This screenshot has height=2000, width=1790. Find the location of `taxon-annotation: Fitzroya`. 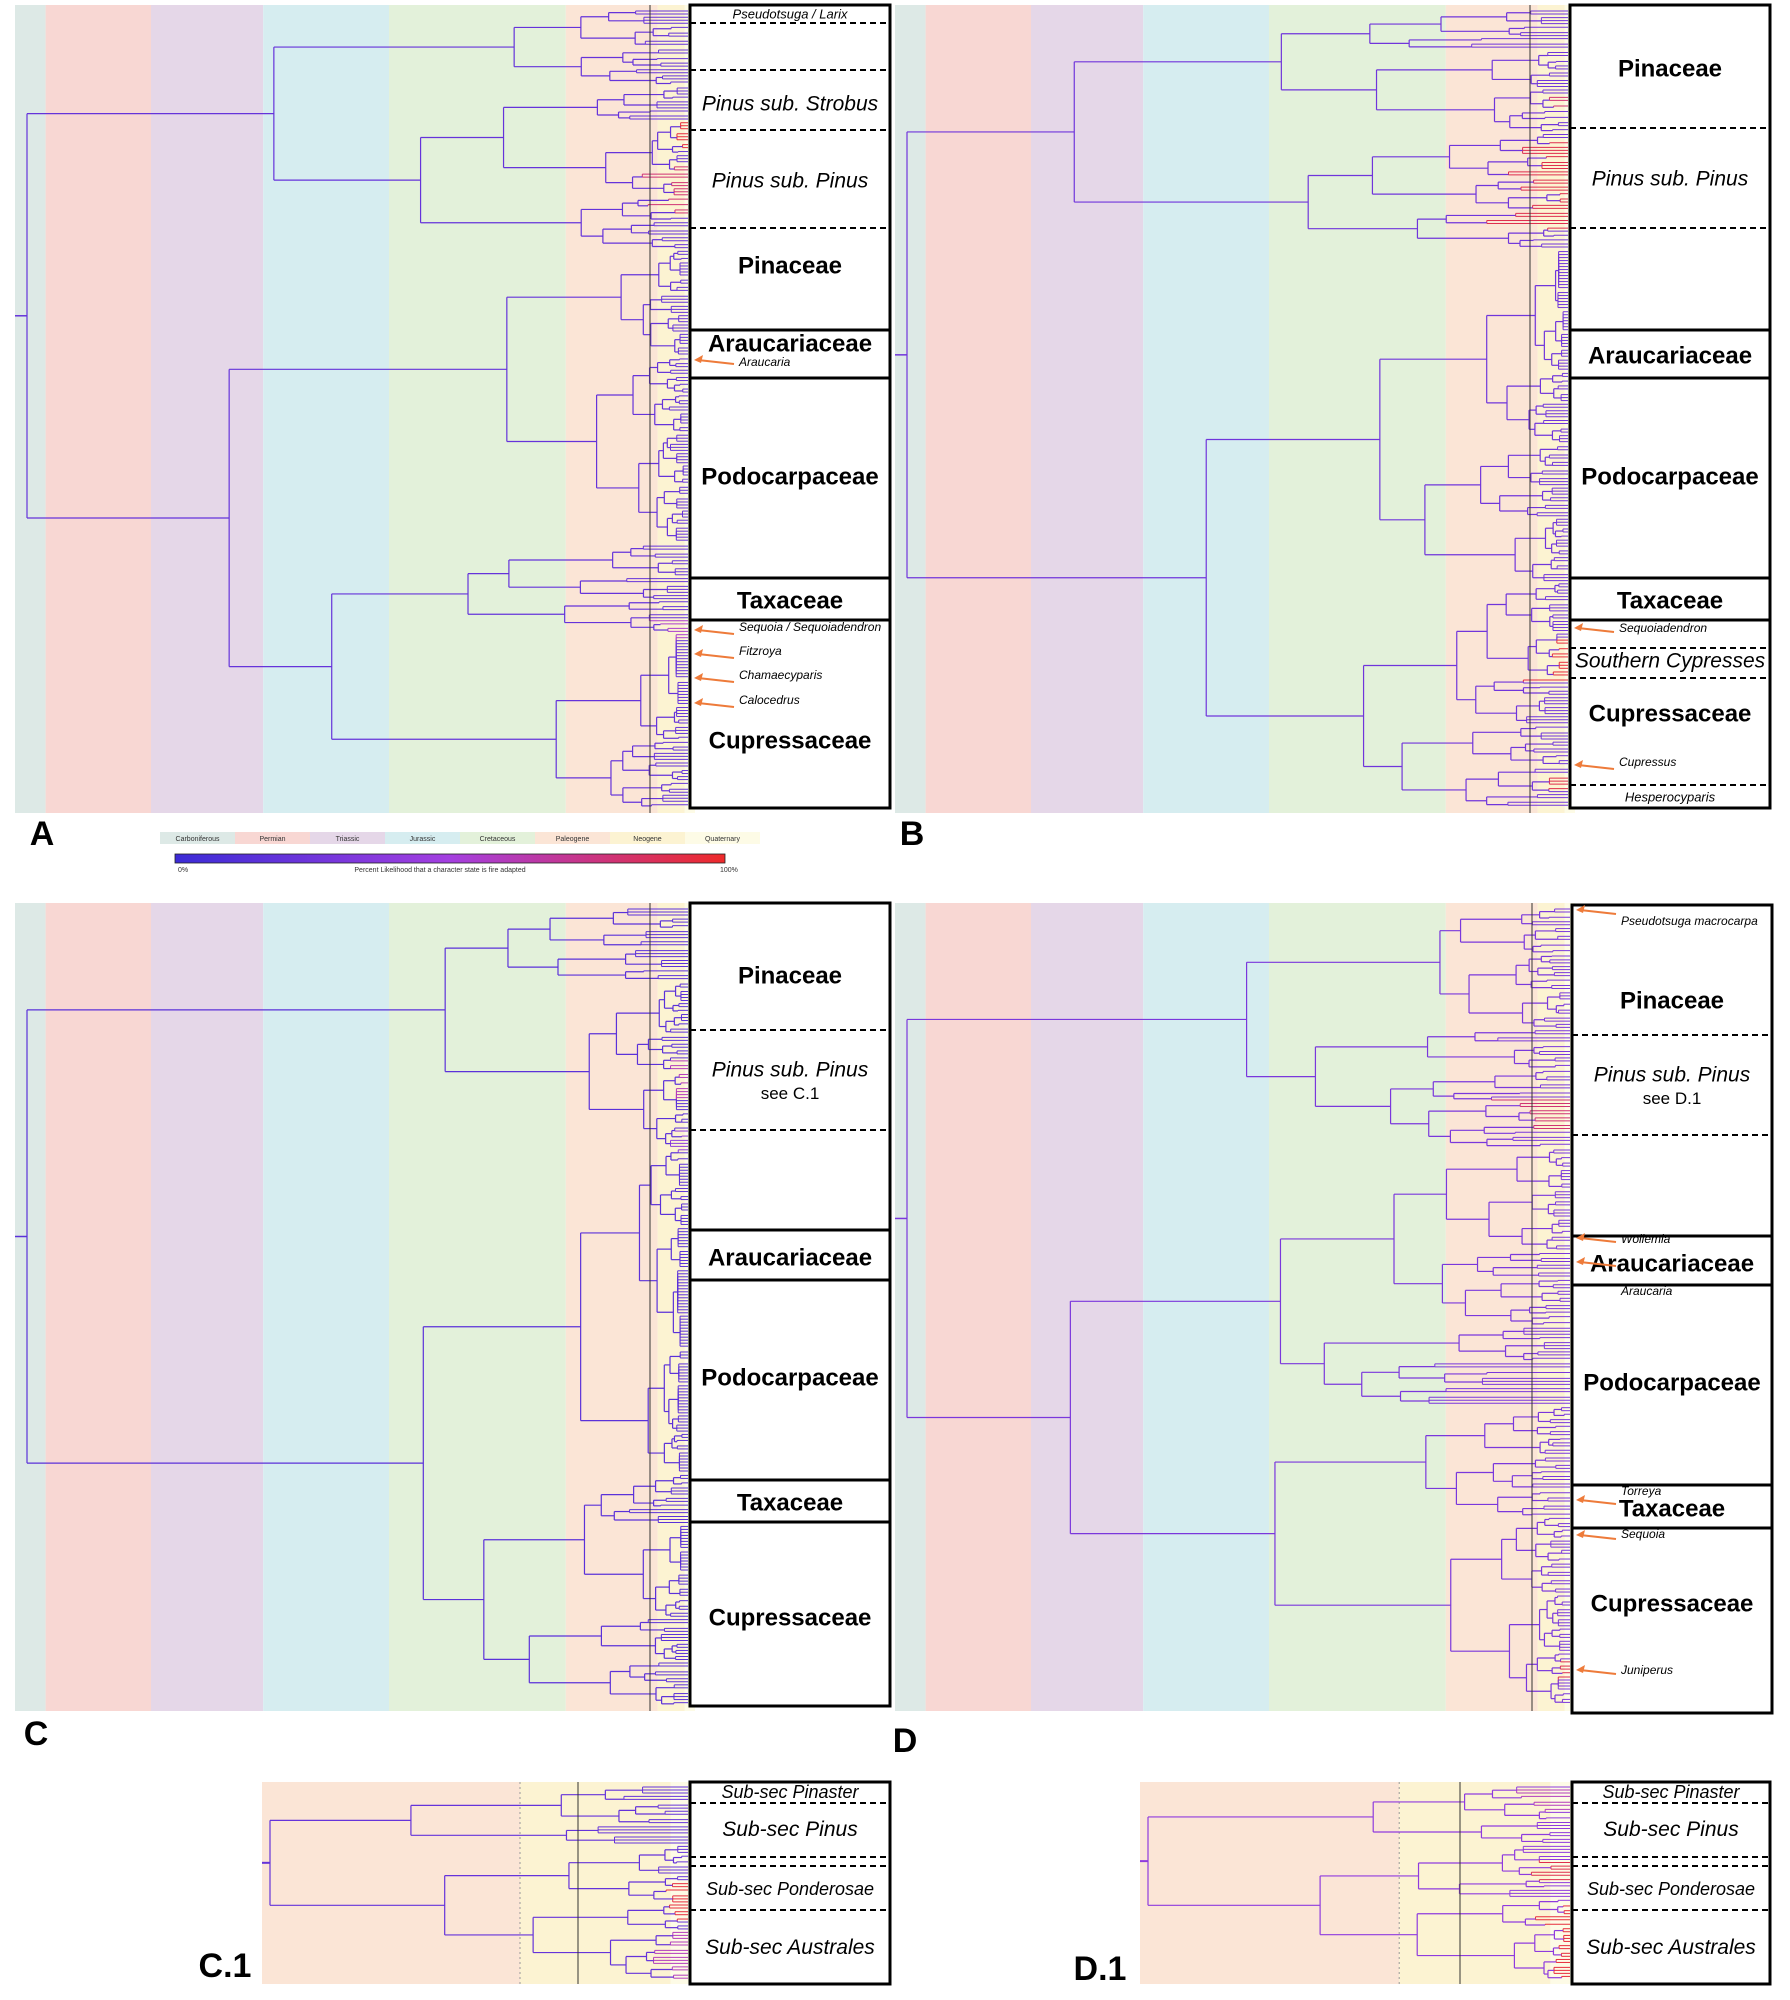

taxon-annotation: Fitzroya is located at coordinates (760, 651).